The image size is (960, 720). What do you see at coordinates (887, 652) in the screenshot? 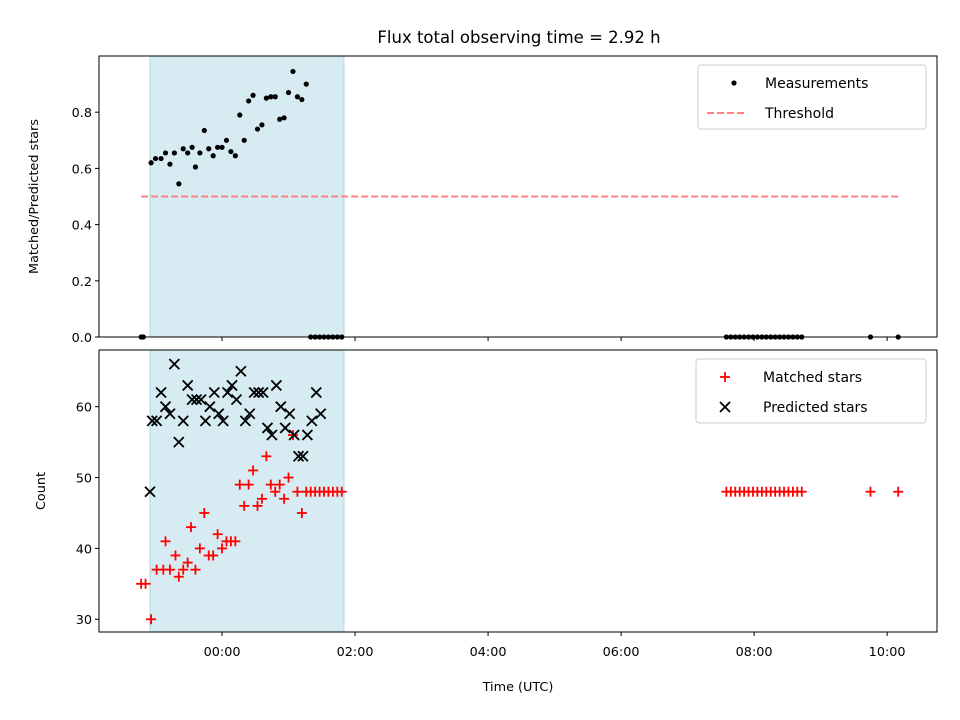
I see `x-tick-label: 10:00` at bounding box center [887, 652].